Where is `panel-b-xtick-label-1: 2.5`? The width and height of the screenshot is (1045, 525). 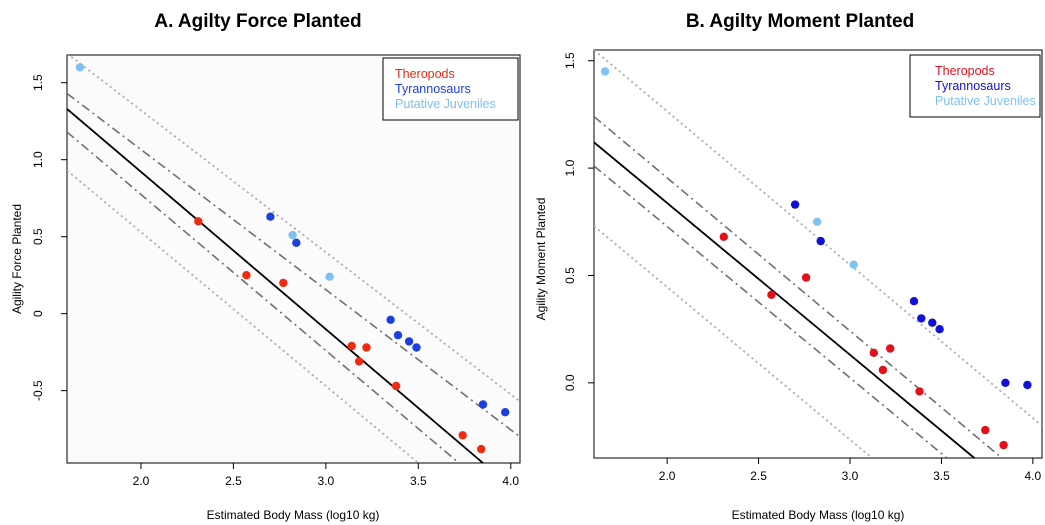
panel-b-xtick-label-1: 2.5 is located at coordinates (758, 476).